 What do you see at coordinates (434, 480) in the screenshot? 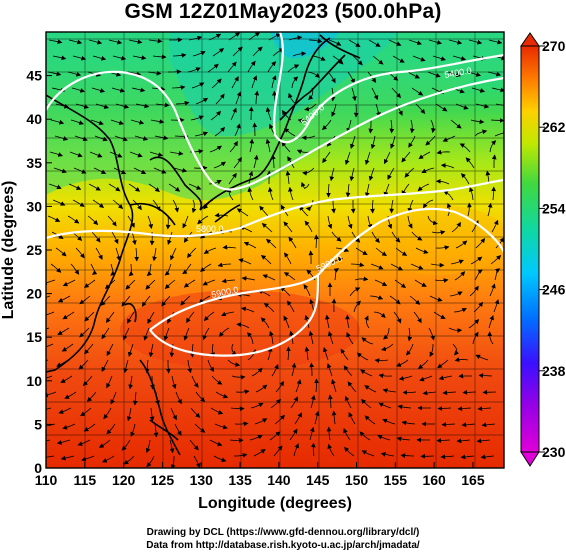
I see `x-tick-label: 160` at bounding box center [434, 480].